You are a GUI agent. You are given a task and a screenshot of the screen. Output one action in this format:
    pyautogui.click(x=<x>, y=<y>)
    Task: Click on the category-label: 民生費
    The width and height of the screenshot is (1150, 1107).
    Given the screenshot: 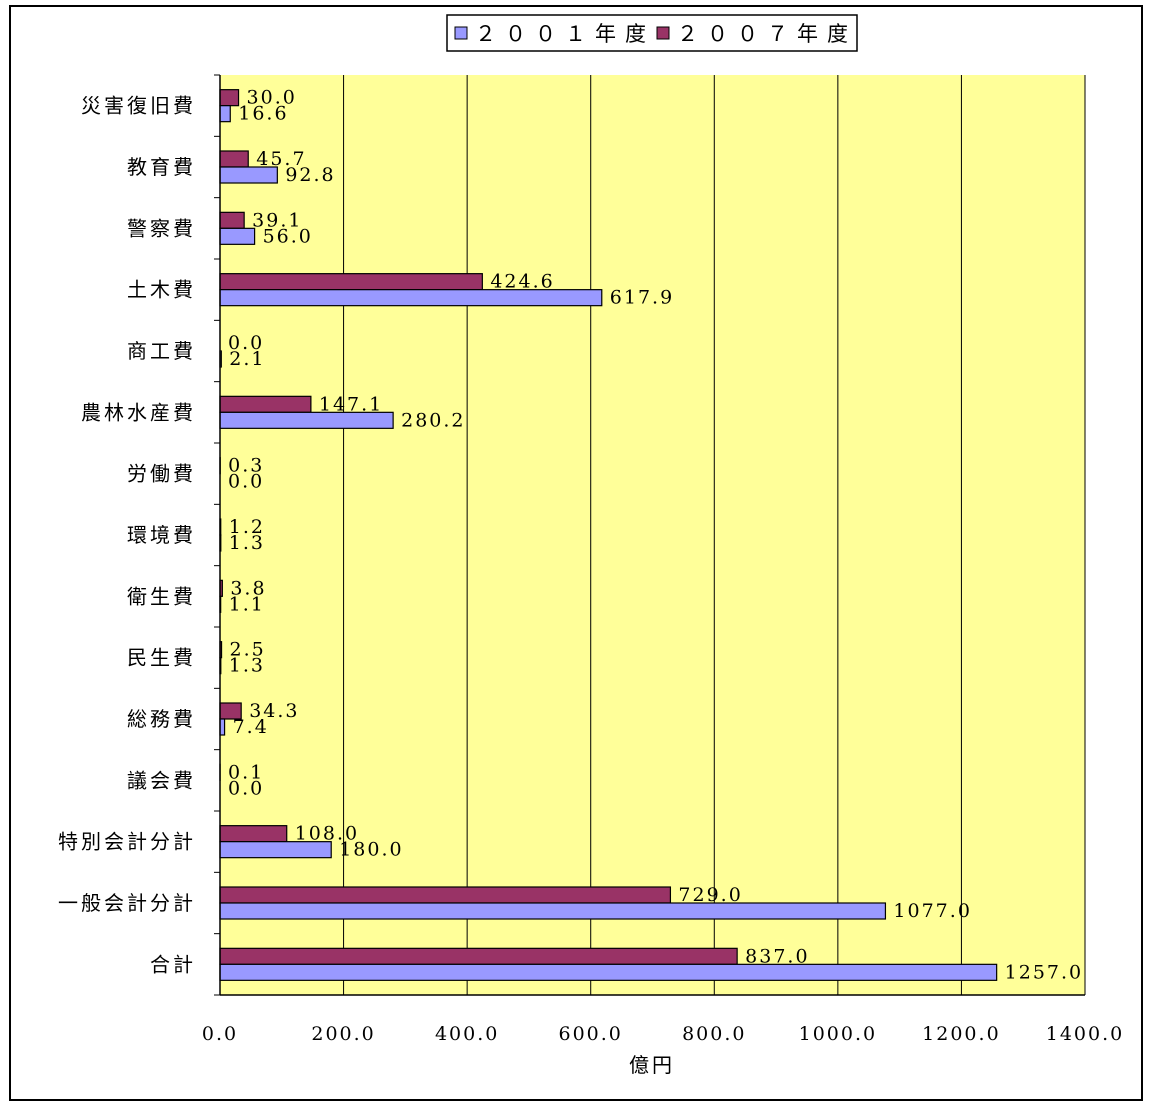 What is the action you would take?
    pyautogui.click(x=161, y=658)
    